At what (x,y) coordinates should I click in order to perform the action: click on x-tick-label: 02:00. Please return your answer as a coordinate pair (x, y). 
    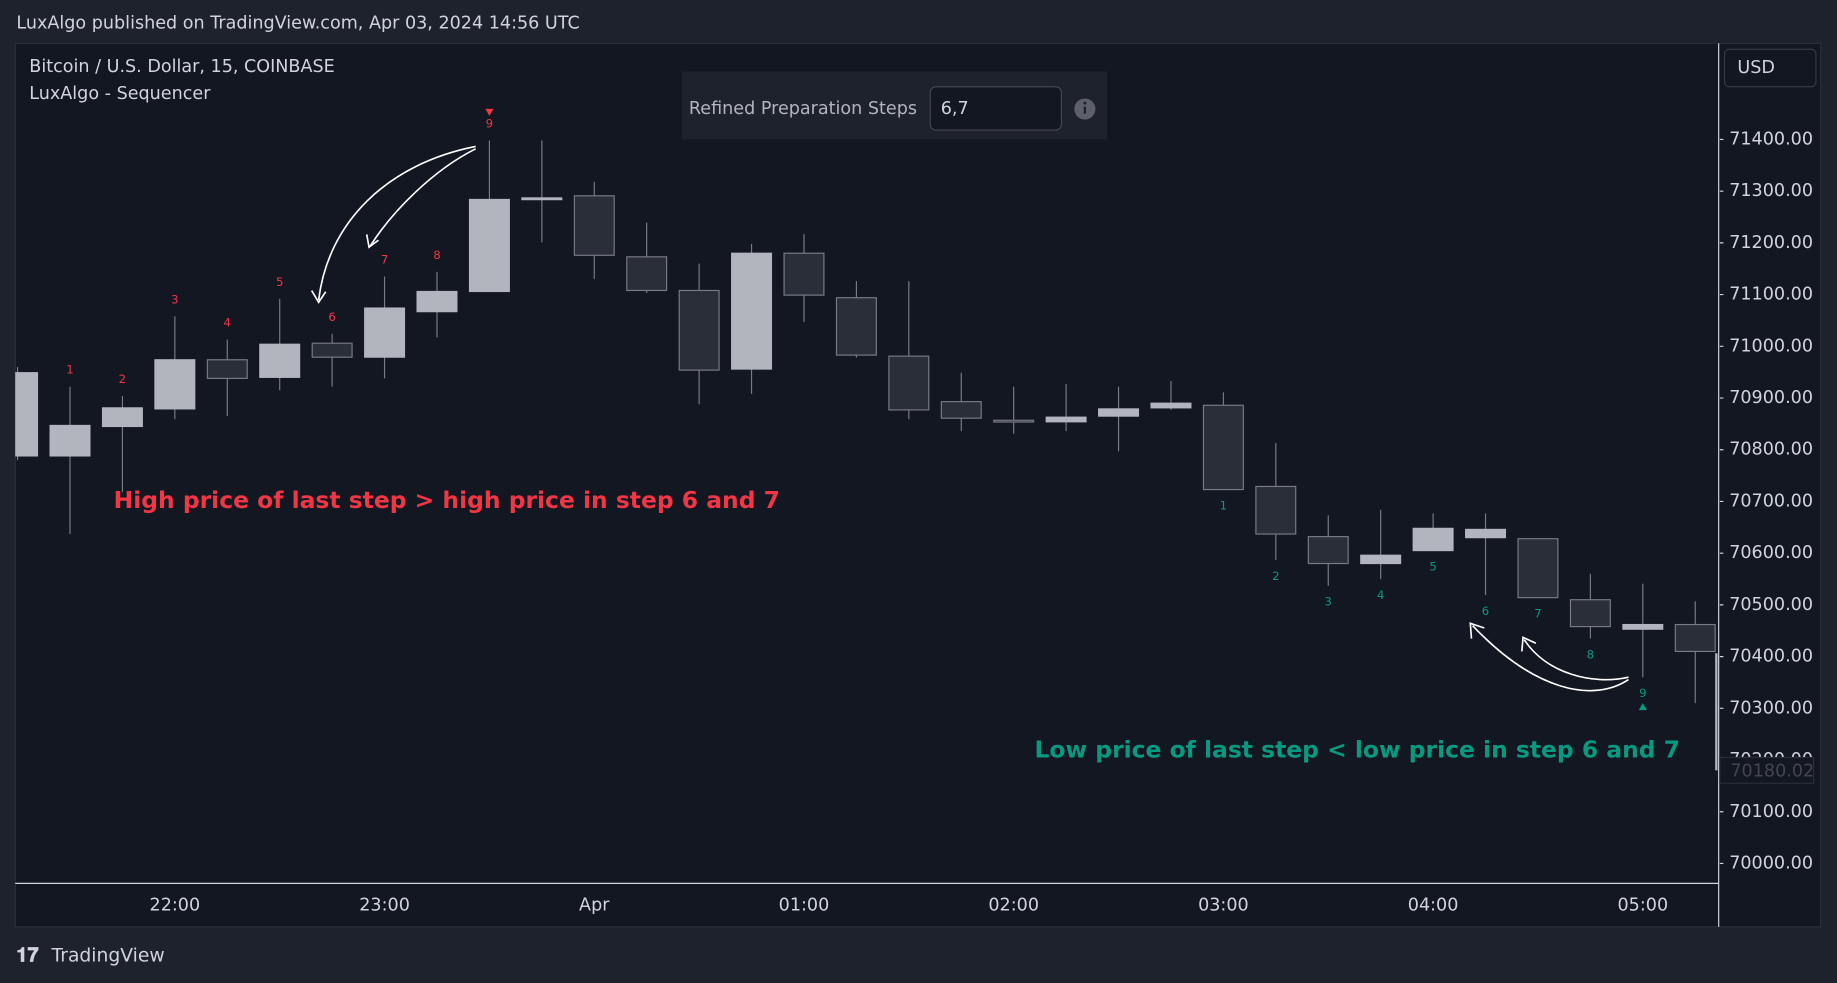
    Looking at the image, I should click on (1013, 906).